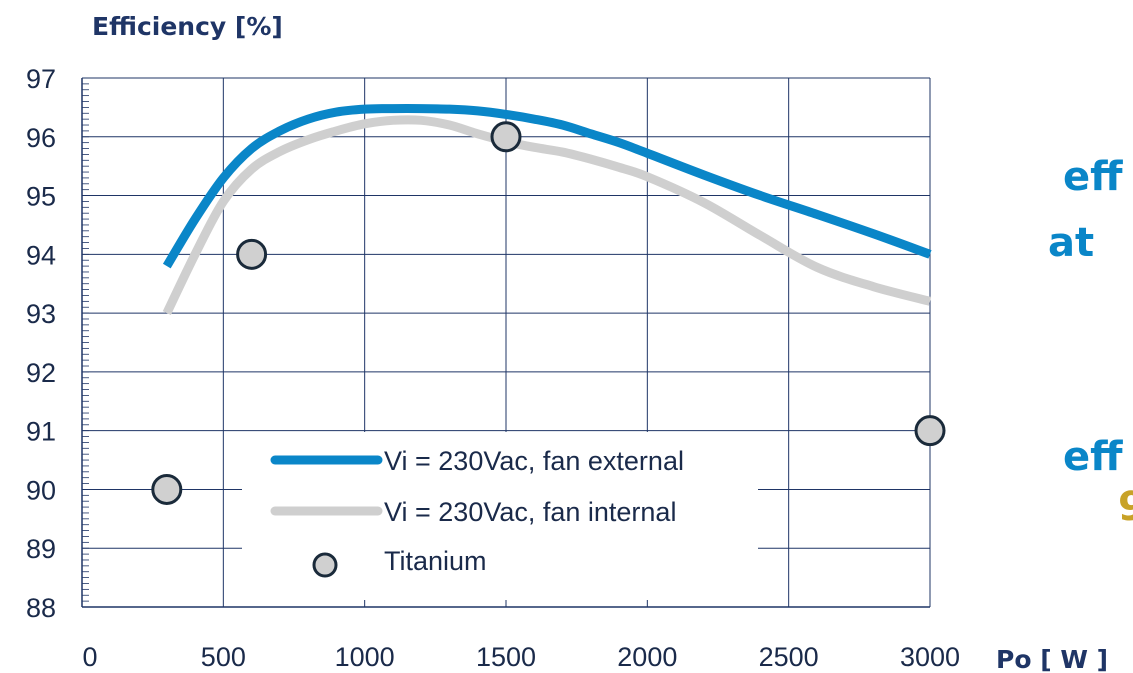 This screenshot has height=673, width=1133. Describe the element at coordinates (1071, 243) in the screenshot. I see `side-text-line-2: at` at that location.